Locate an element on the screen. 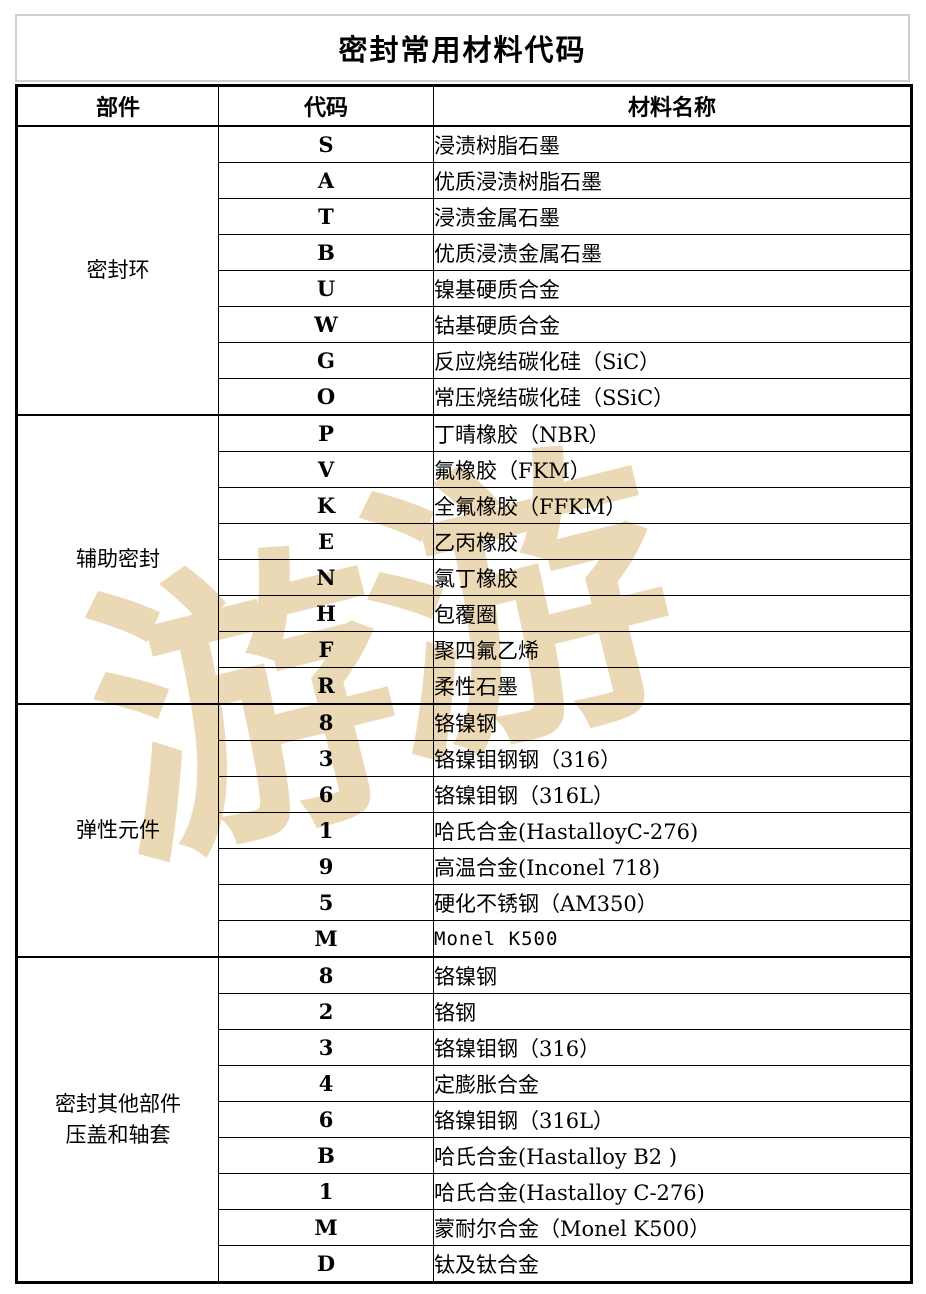  part-cell-line: 辅助密封 is located at coordinates (118, 559).